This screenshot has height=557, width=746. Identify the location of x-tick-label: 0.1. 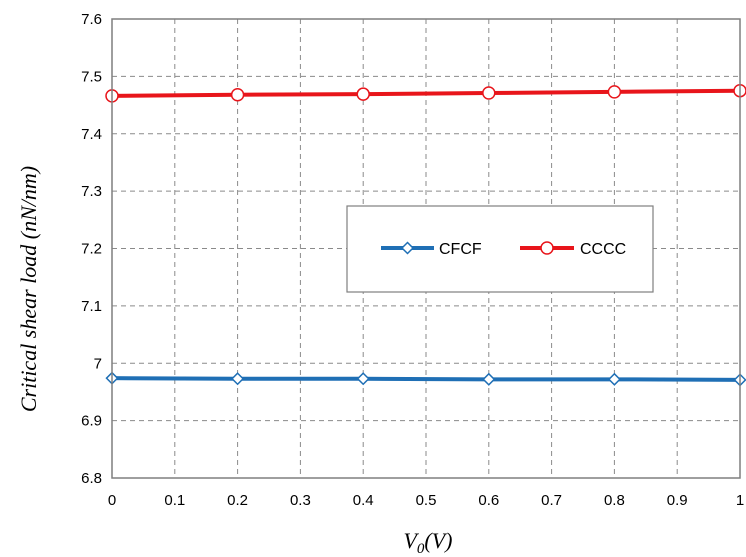
(174, 500).